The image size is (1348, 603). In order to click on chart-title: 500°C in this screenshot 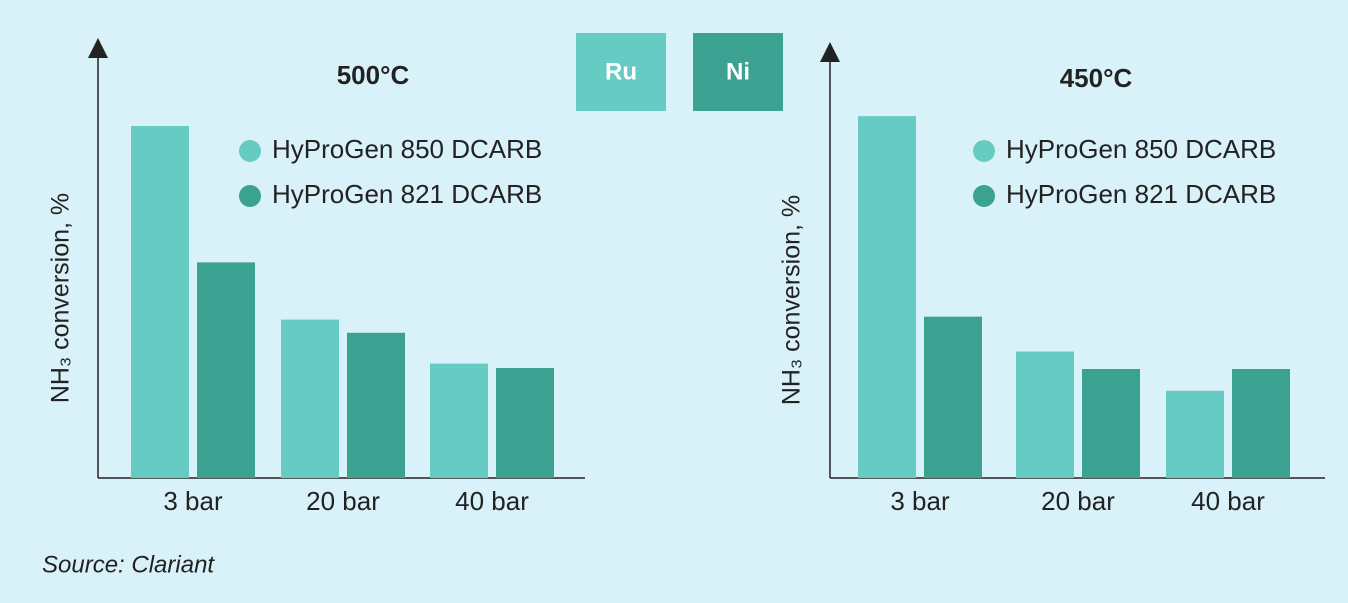, I will do `click(373, 75)`.